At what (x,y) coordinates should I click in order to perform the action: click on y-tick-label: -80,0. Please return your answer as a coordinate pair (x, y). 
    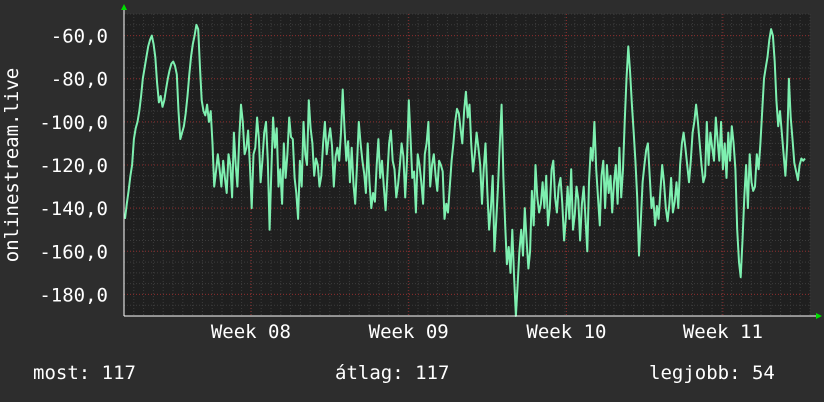
    Looking at the image, I should click on (79, 80).